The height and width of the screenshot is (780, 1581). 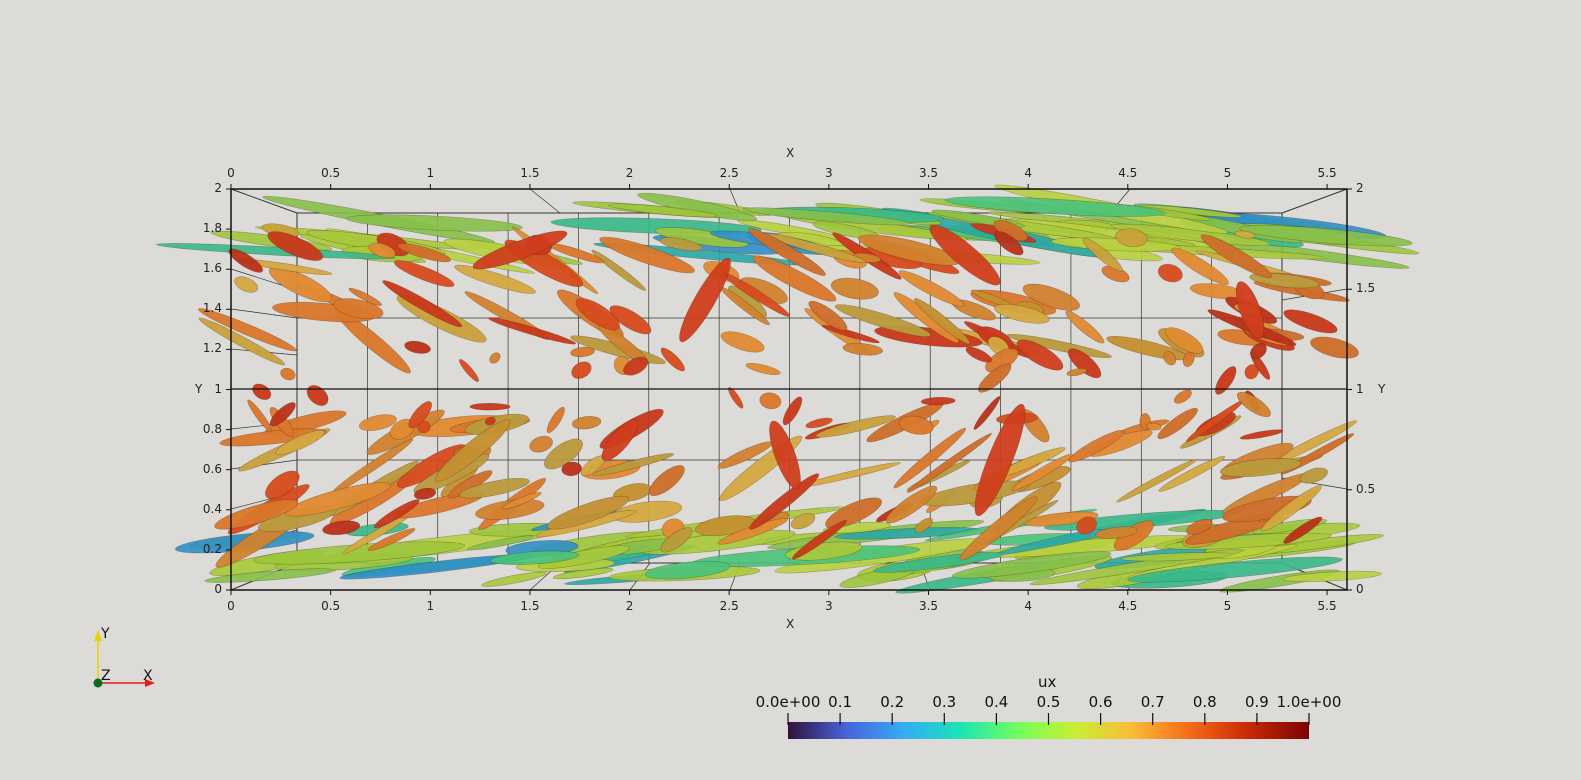 What do you see at coordinates (199, 389) in the screenshot?
I see `y-axis-title-left: Y` at bounding box center [199, 389].